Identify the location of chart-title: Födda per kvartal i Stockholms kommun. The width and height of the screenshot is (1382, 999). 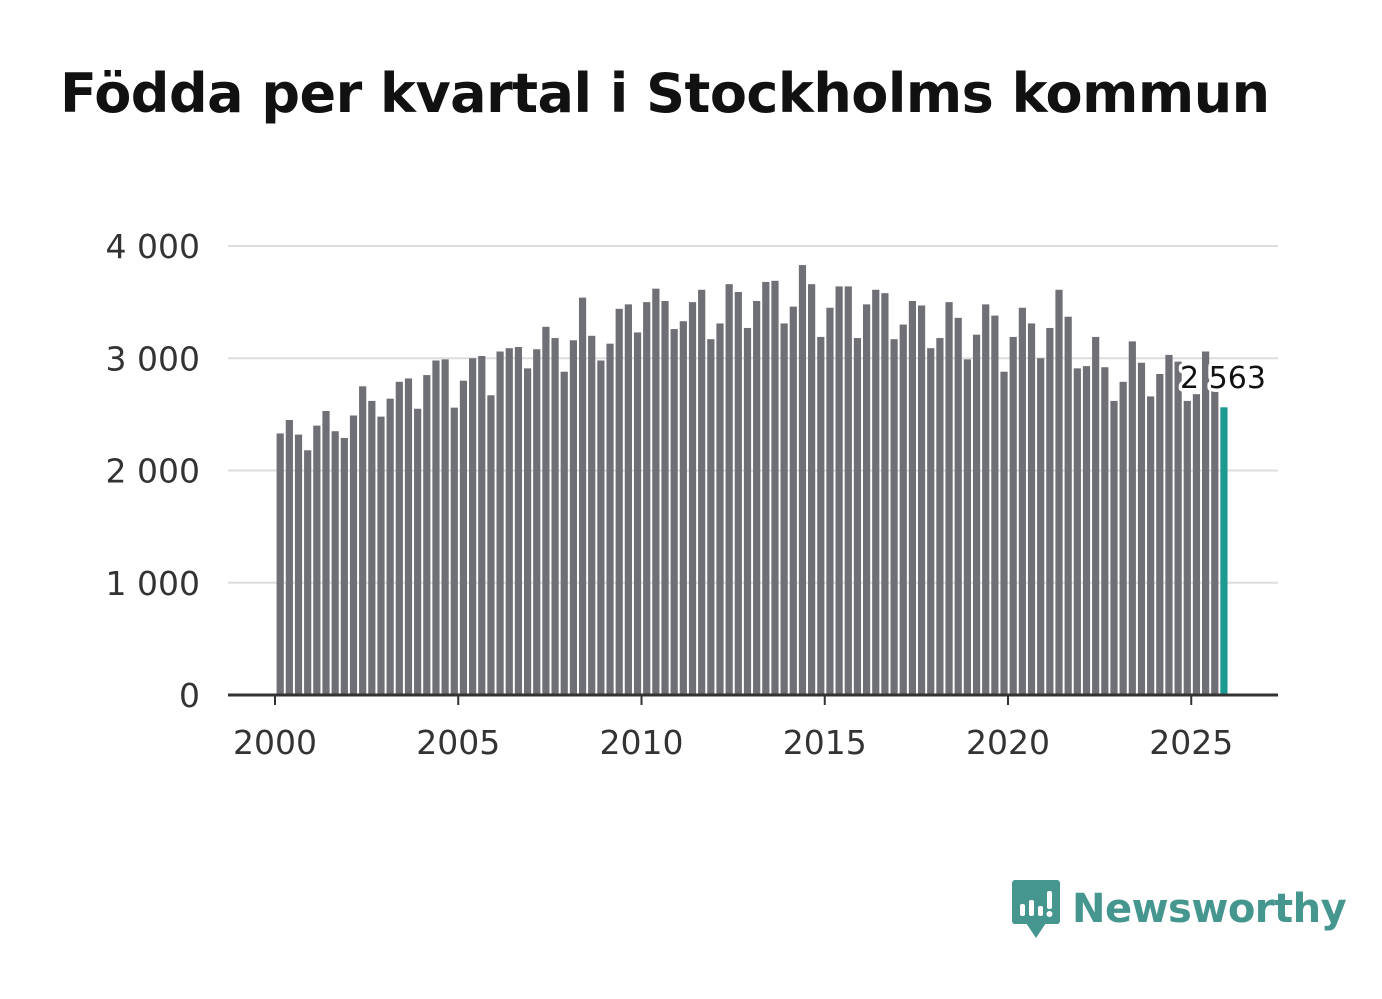
(665, 93).